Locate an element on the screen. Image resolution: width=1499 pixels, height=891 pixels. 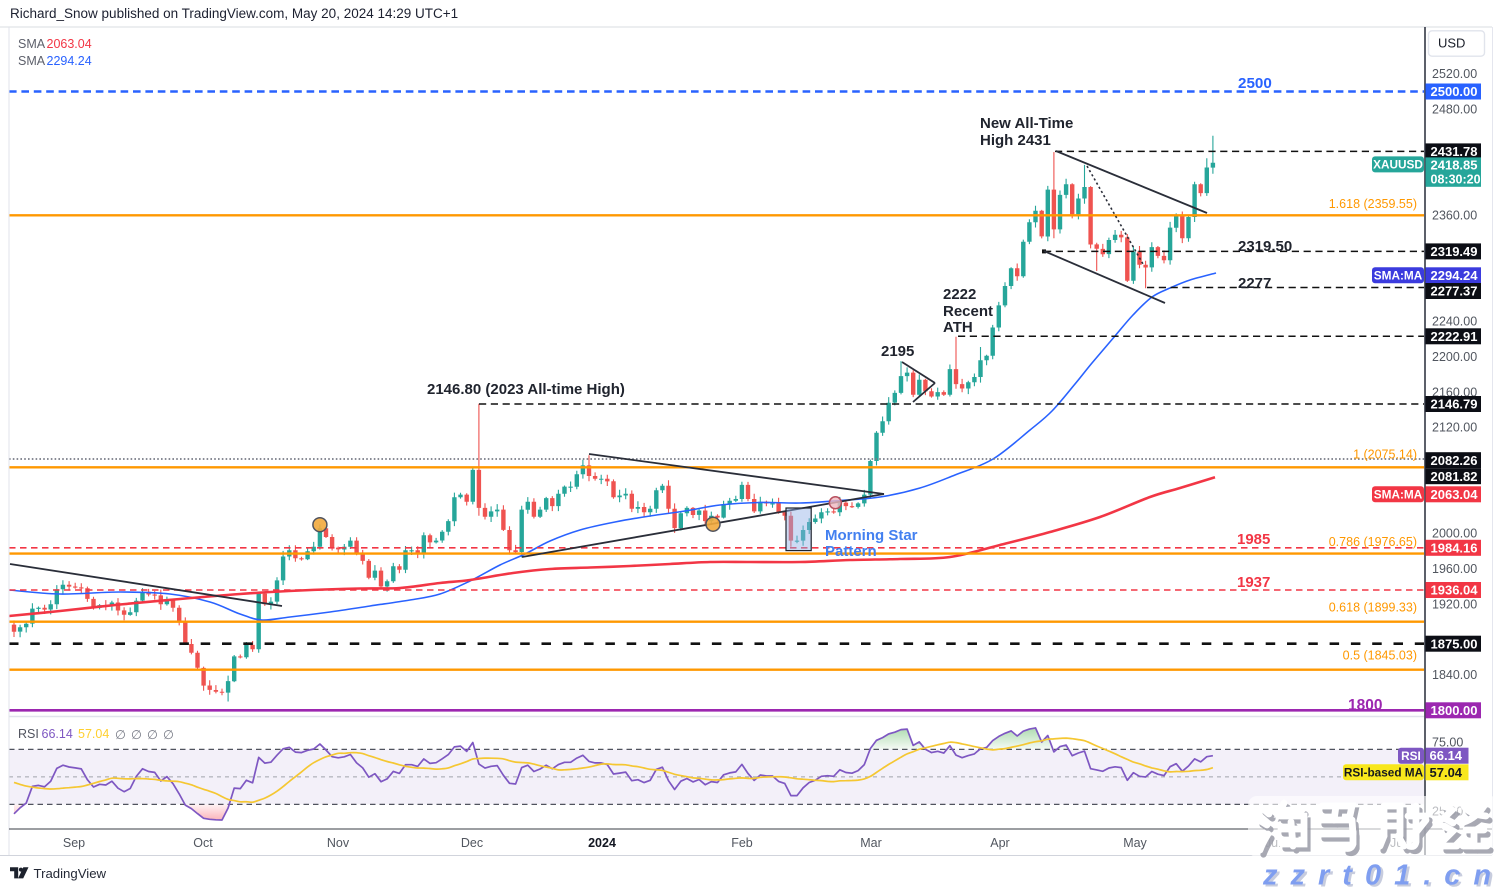
svg-text: Mar is located at coordinates (871, 843).